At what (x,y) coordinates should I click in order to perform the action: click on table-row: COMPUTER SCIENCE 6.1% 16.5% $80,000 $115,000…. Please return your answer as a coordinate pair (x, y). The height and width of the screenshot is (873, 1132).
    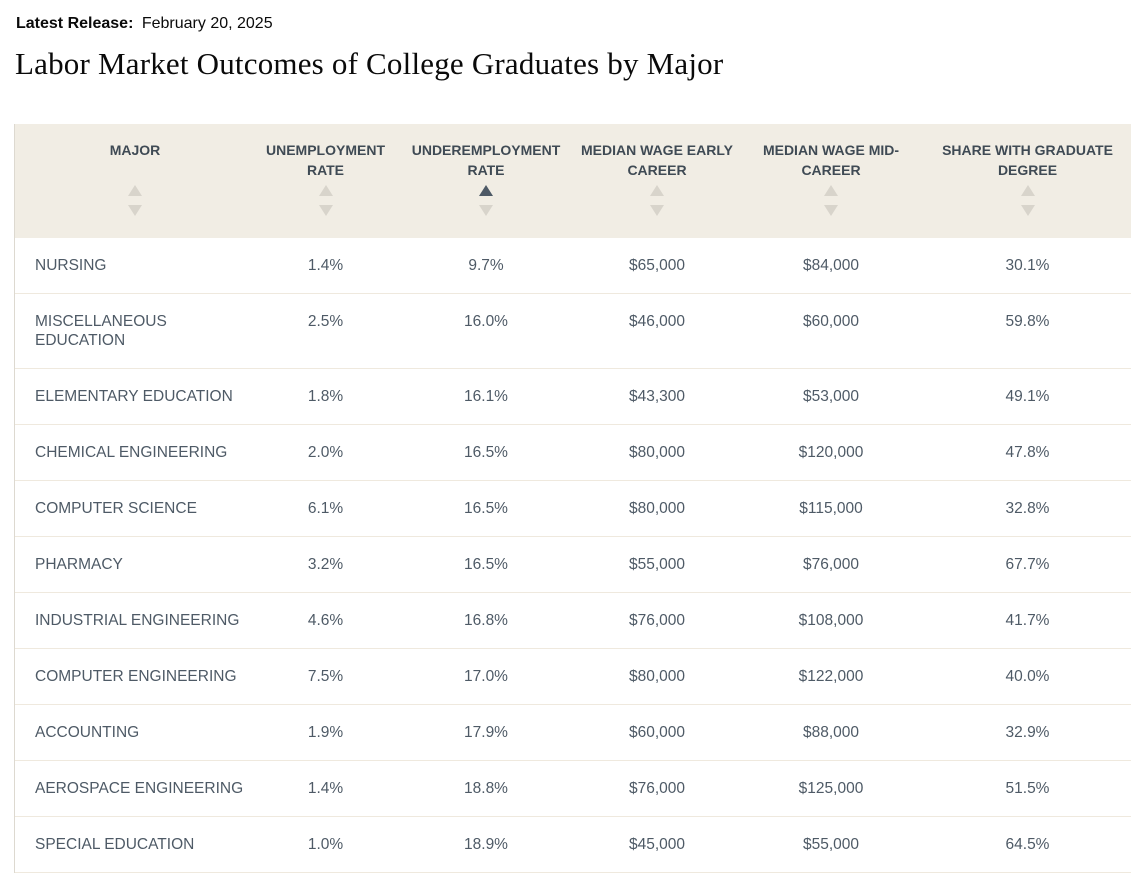
    Looking at the image, I should click on (573, 509).